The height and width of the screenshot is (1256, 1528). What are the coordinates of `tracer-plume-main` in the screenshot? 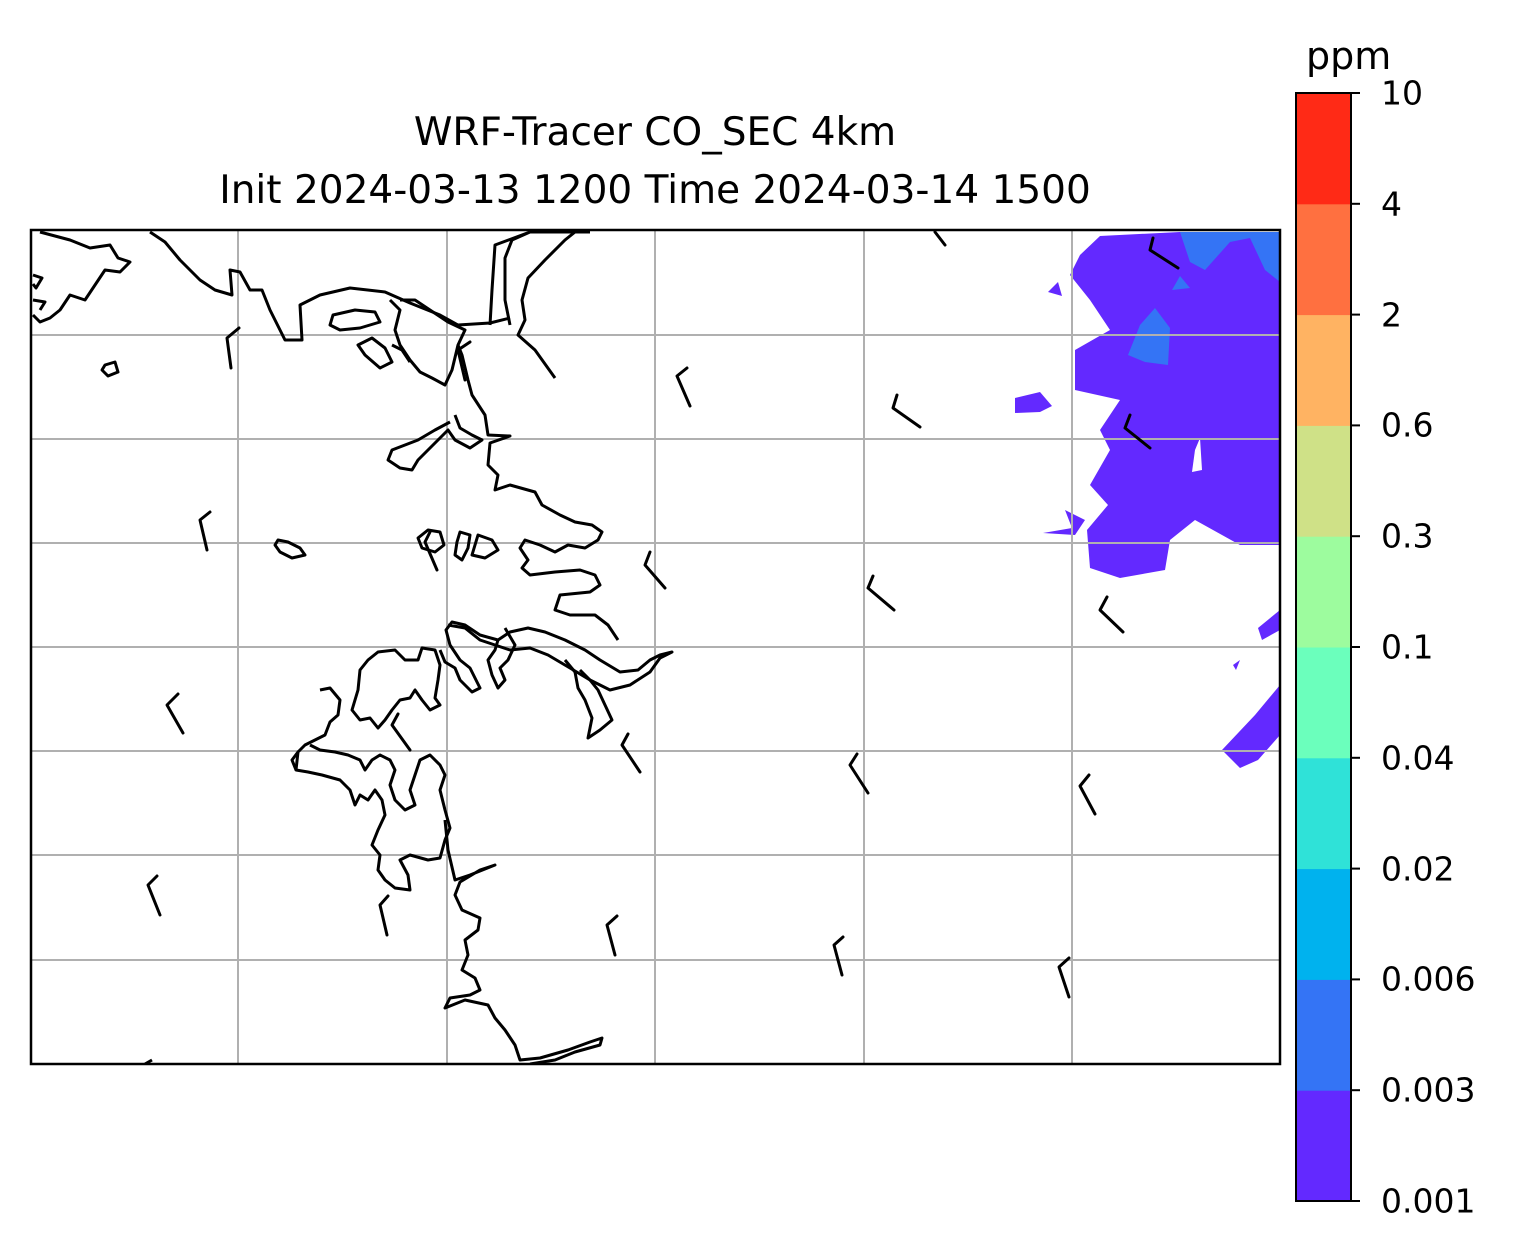 It's located at (1175, 405).